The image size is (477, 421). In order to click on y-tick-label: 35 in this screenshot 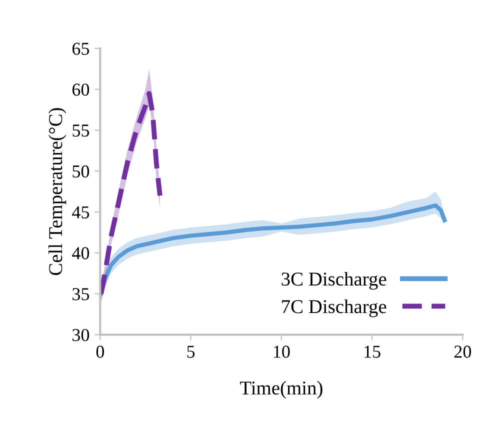, I will do `click(81, 294)`.